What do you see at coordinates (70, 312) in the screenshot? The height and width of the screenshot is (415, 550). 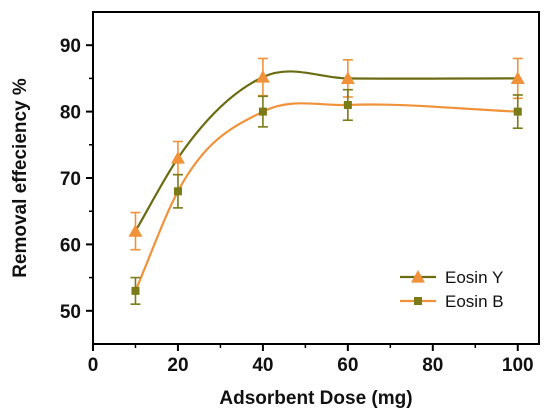 I see `y-tick-label: 50` at bounding box center [70, 312].